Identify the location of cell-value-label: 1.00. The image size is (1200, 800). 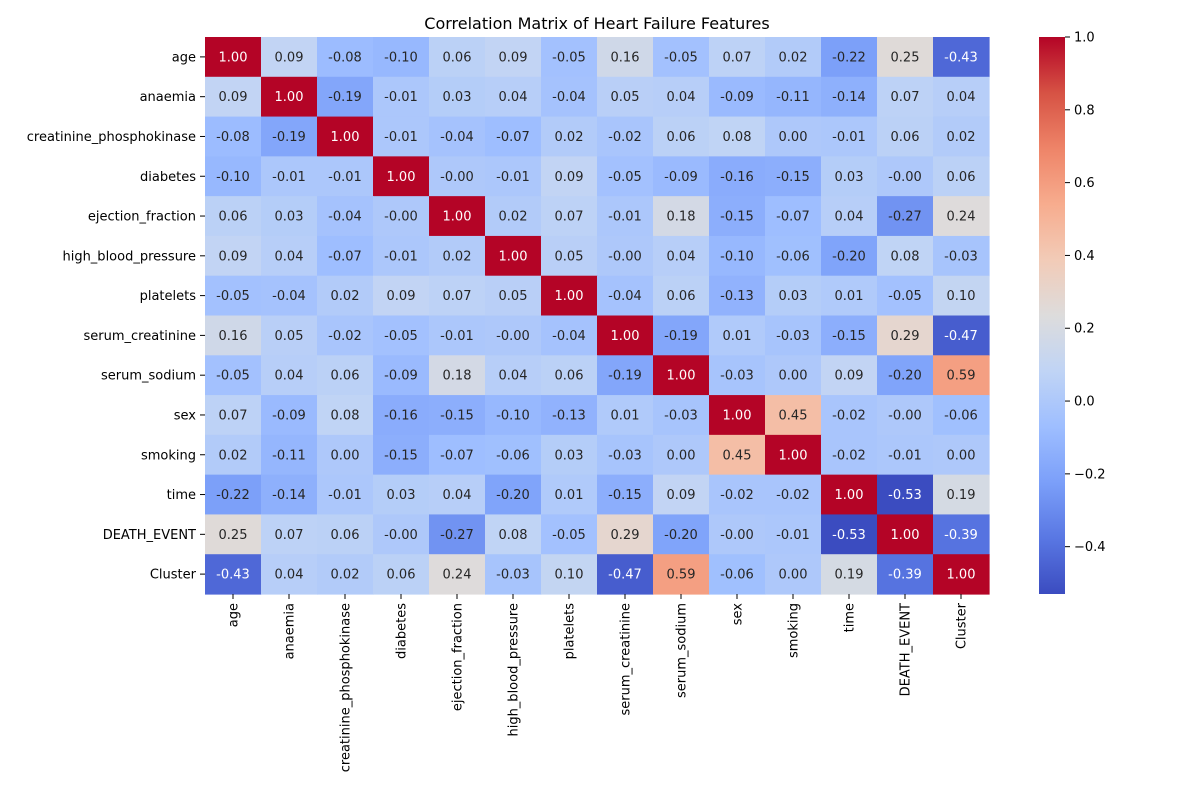
(513, 256).